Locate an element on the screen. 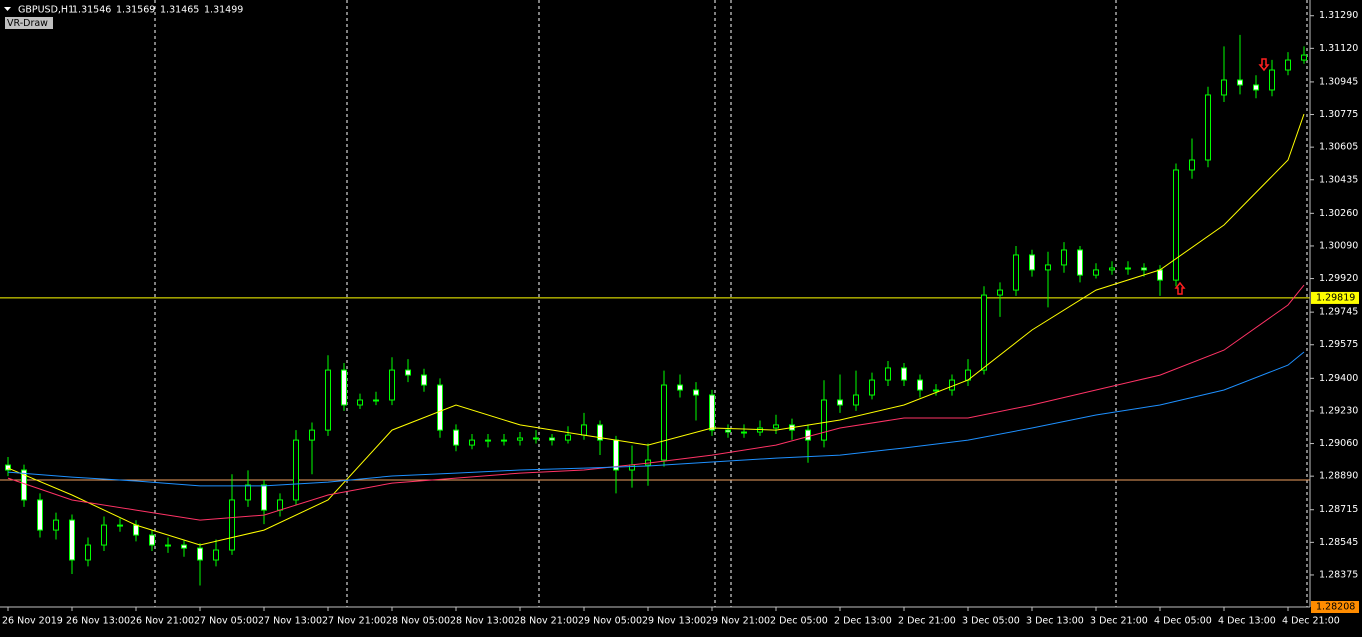  y-tick-label: 1.30775 is located at coordinates (1338, 114).